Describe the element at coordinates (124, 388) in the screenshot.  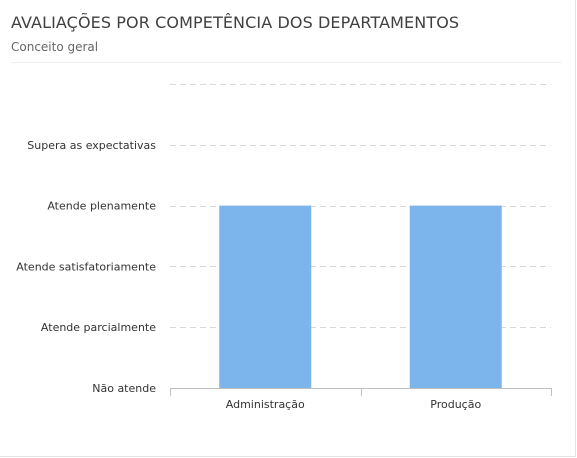
I see `y-tick-label: Não atende` at that location.